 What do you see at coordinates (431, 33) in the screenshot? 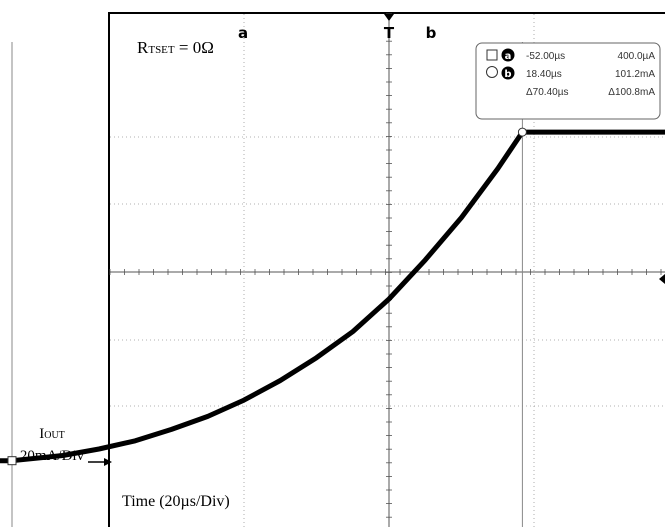
I see `cursor-b-top-marker: b` at bounding box center [431, 33].